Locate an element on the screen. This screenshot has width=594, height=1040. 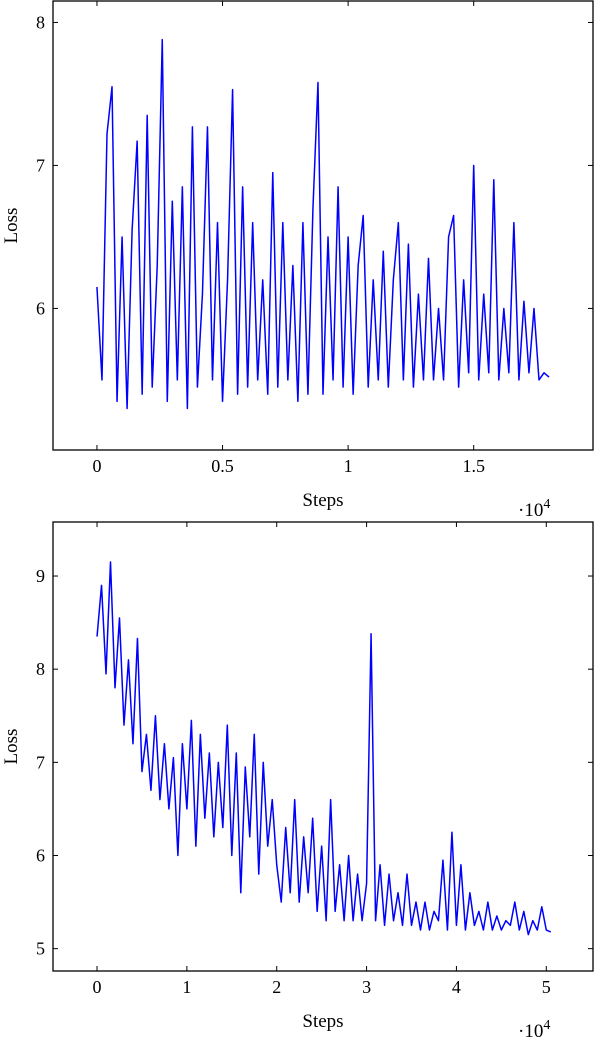
x-tick-label: 3 is located at coordinates (366, 987).